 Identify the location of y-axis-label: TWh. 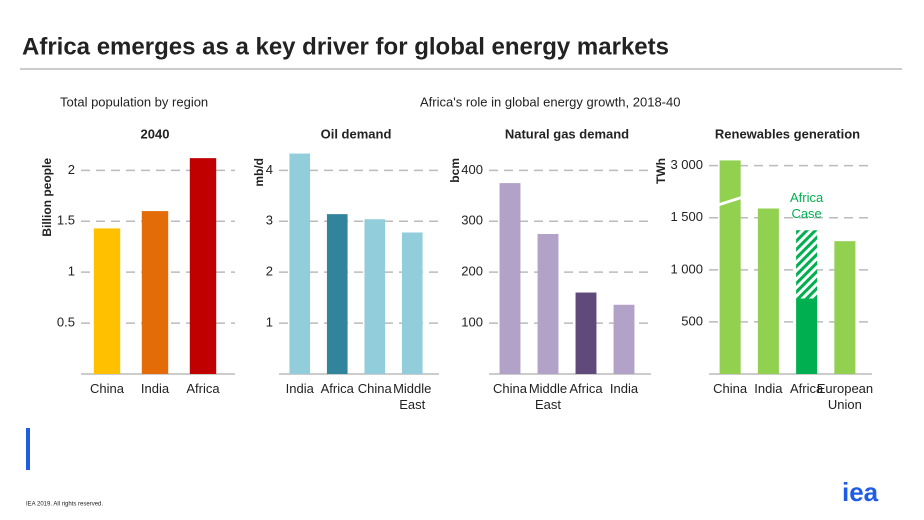
(661, 171).